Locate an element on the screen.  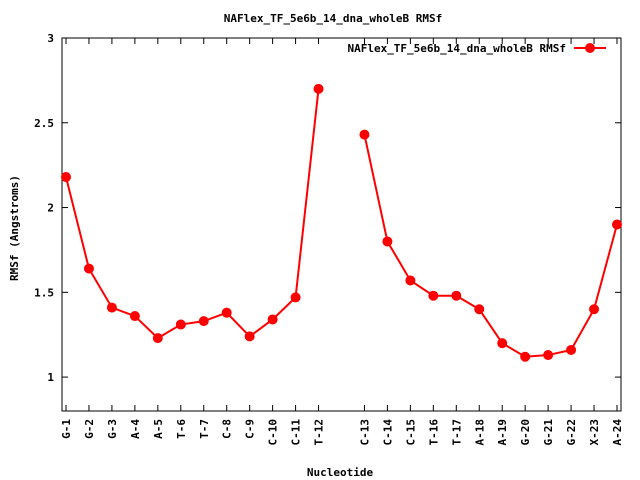
x-tick-label: C-9 is located at coordinates (250, 429).